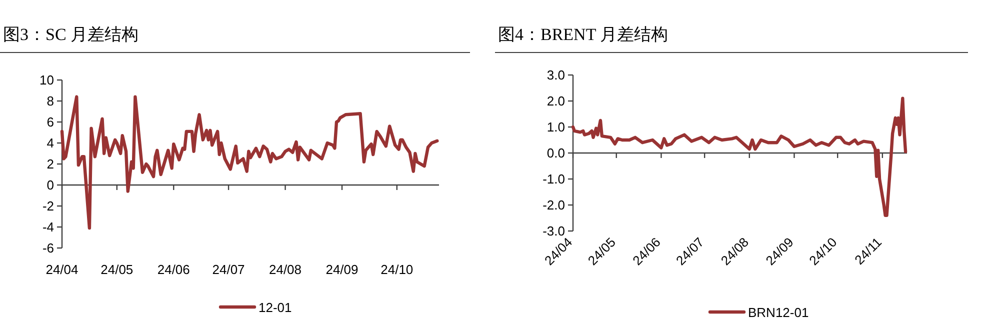  Describe the element at coordinates (48, 206) in the screenshot. I see `y-tick-label: -2` at that location.